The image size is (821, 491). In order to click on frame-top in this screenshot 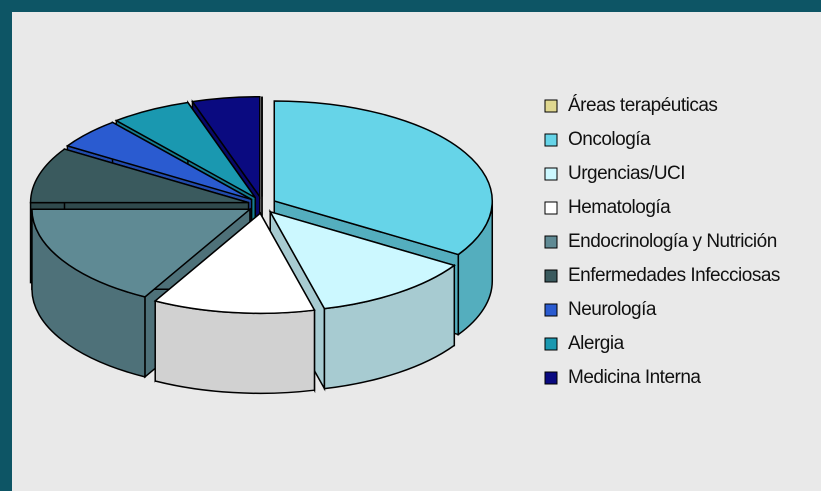, I will do `click(410, 6)`.